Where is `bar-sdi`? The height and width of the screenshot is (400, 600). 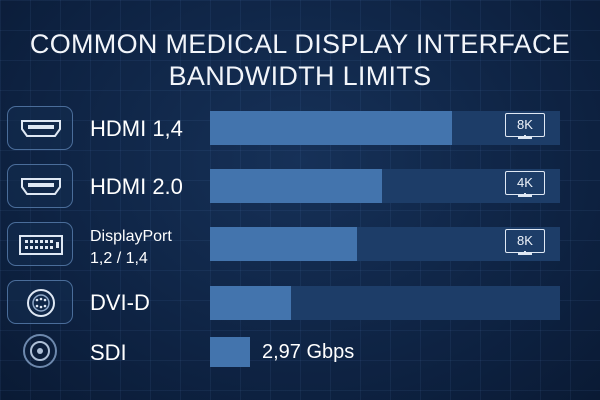
bar-sdi is located at coordinates (230, 352).